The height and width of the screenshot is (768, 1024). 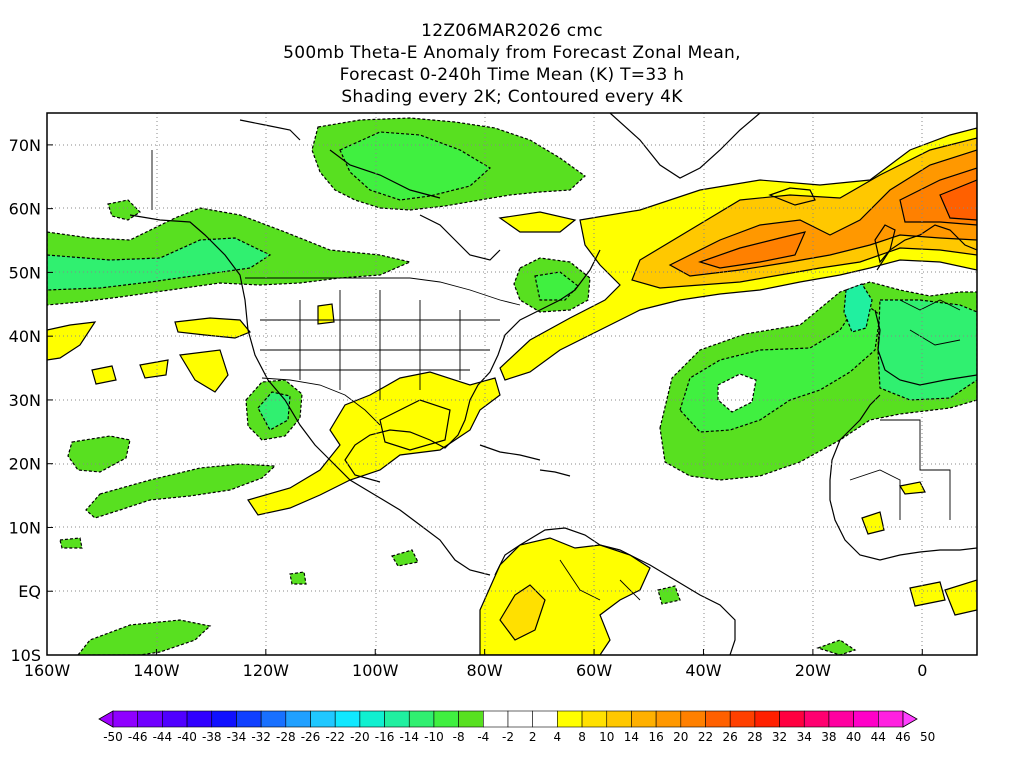 What do you see at coordinates (512, 97) in the screenshot?
I see `title-line-4: Shading every 2K; Contoured every 4K` at bounding box center [512, 97].